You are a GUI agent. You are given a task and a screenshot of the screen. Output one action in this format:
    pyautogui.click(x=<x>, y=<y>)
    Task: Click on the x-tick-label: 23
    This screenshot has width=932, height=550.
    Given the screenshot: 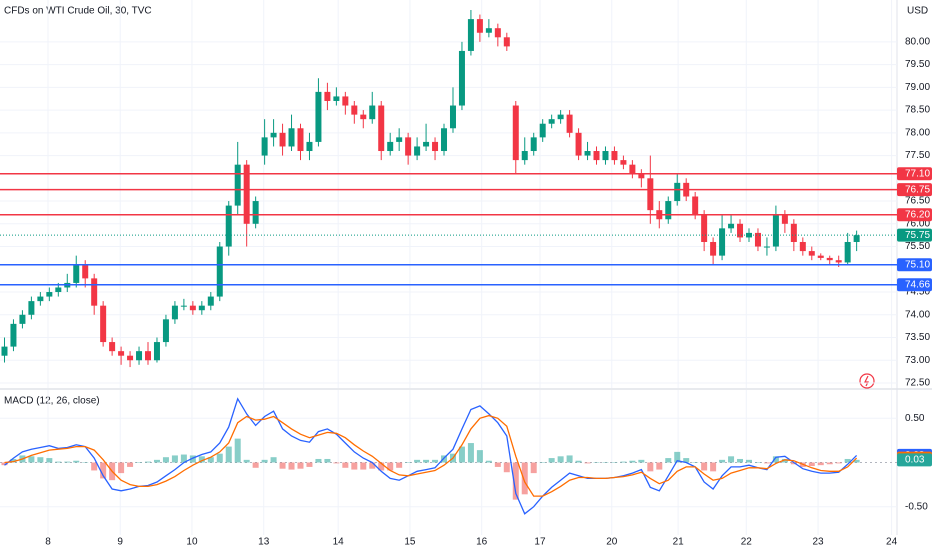 What is the action you would take?
    pyautogui.click(x=819, y=542)
    